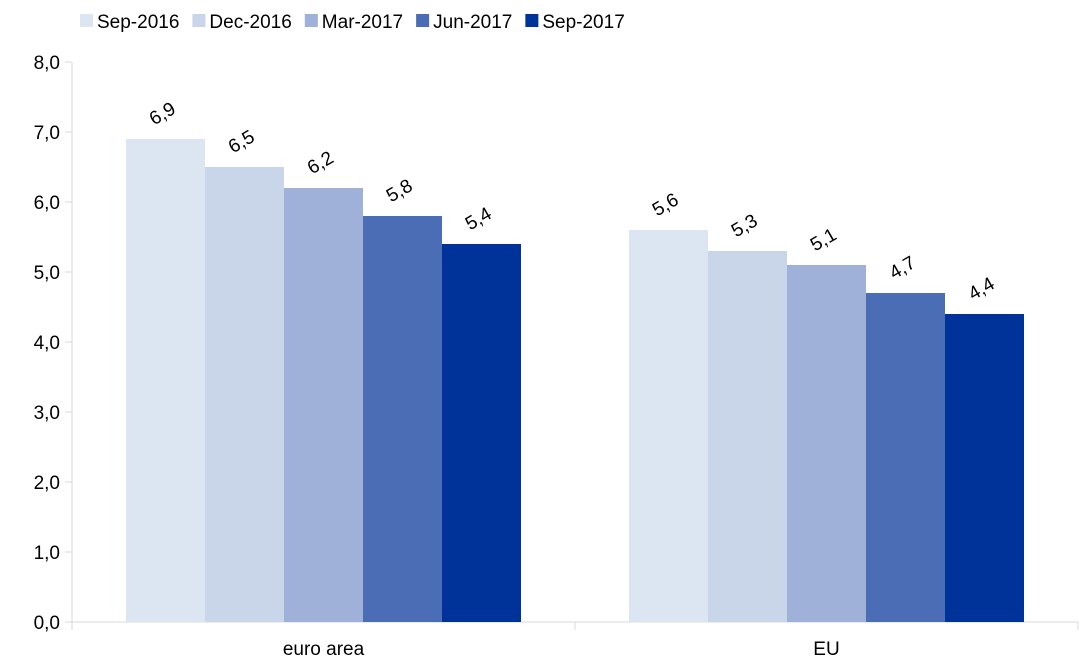 This screenshot has height=661, width=1088. I want to click on y-tick-label: 4,0, so click(47, 343).